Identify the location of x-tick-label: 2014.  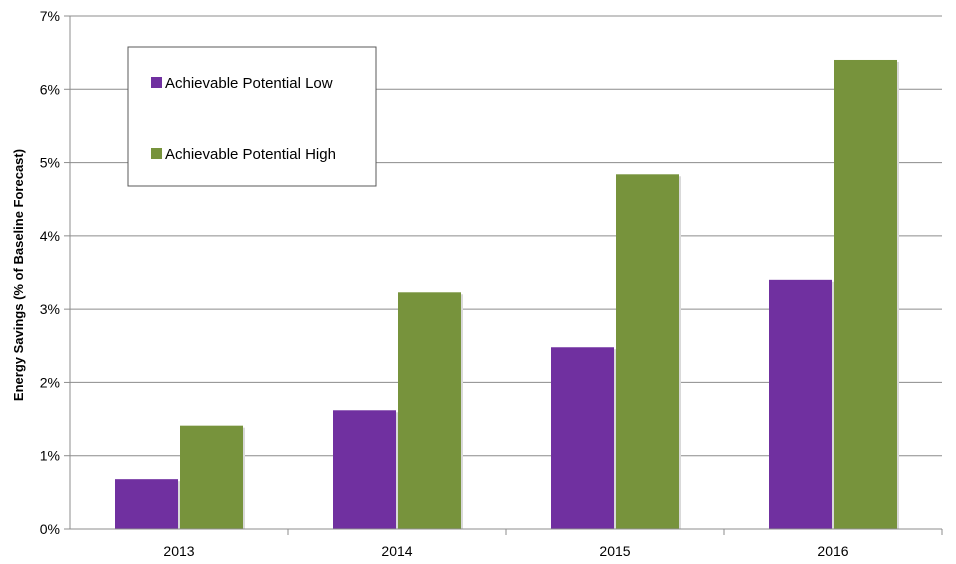
(396, 551).